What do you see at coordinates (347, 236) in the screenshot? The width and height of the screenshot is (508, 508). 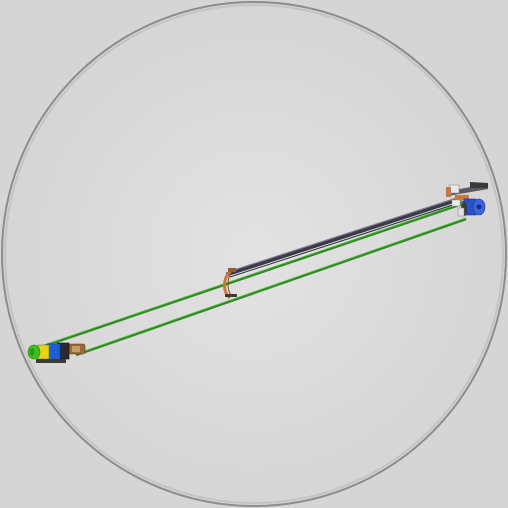 I see `upper-rail` at bounding box center [347, 236].